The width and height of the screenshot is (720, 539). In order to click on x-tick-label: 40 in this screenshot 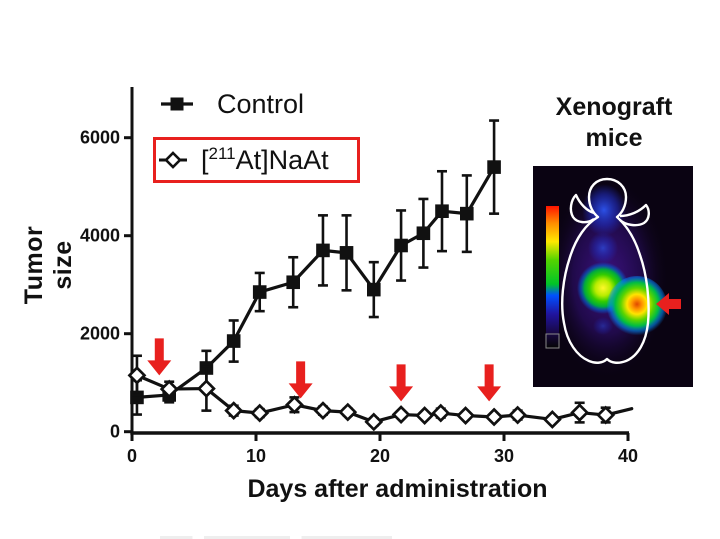, I will do `click(628, 456)`.